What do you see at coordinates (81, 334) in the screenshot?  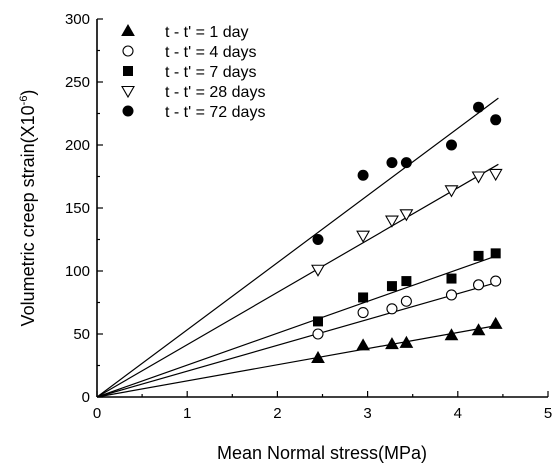 I see `y-tick-label: 50` at bounding box center [81, 334].